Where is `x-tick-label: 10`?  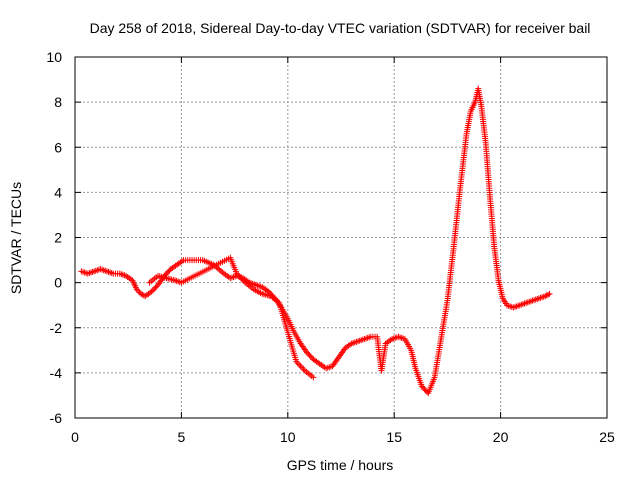
x-tick-label: 10 is located at coordinates (288, 437).